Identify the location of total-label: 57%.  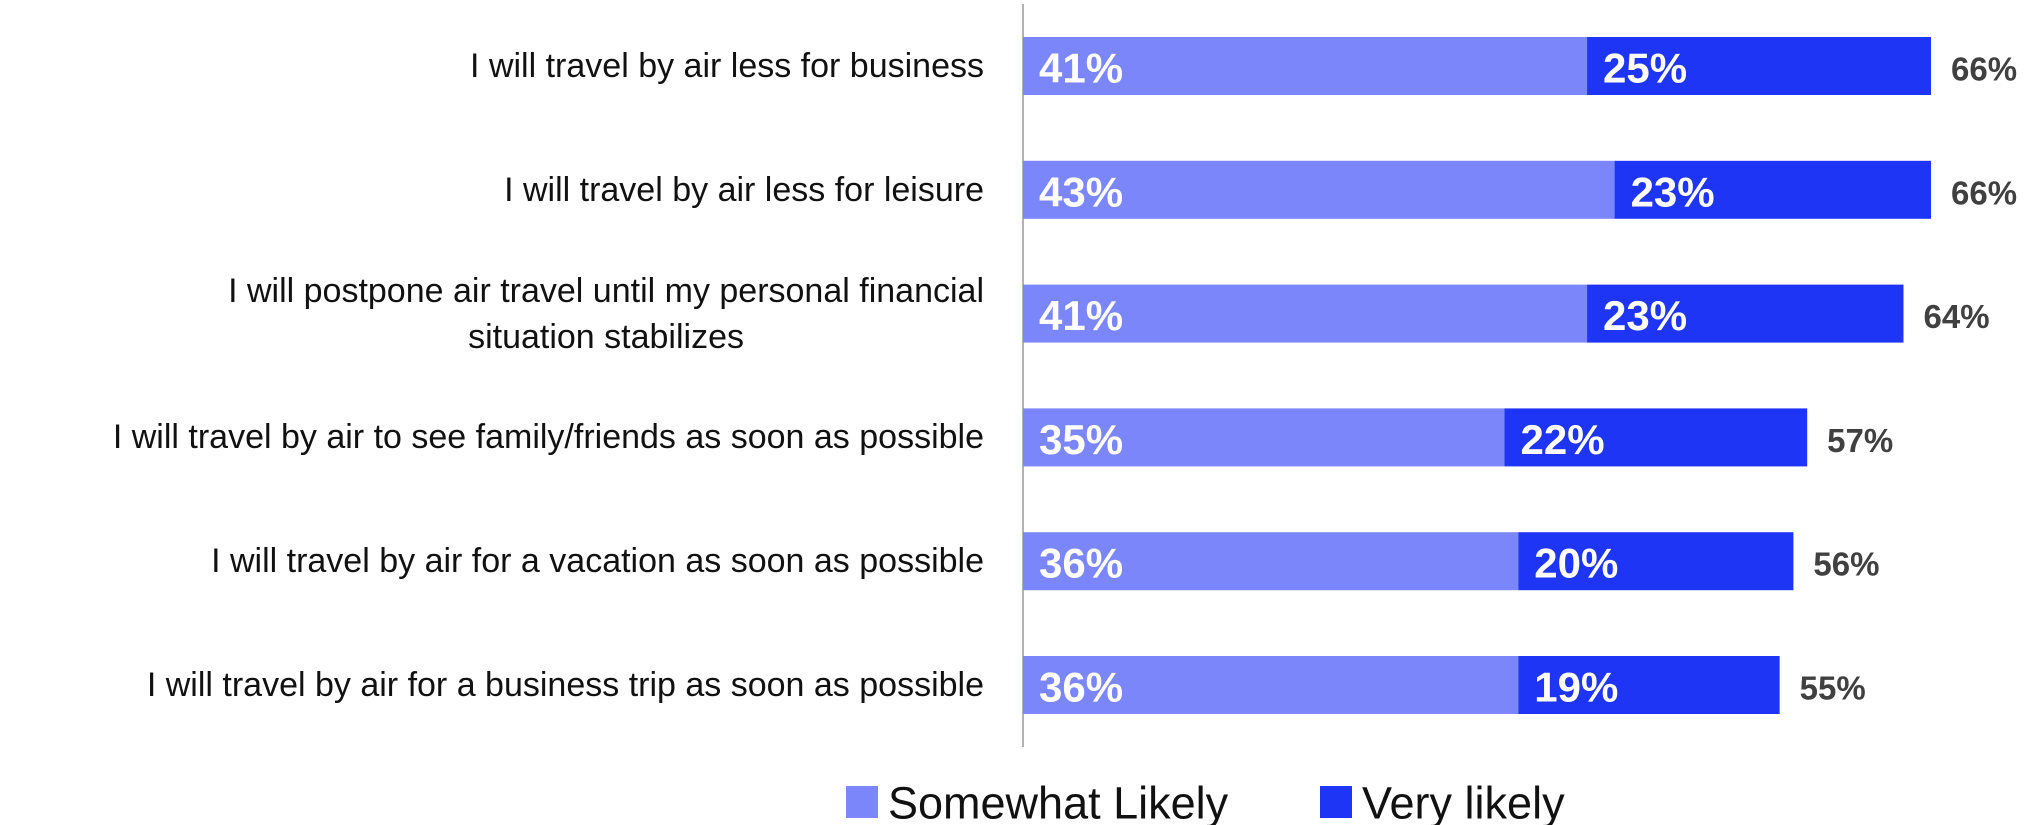
(1860, 440).